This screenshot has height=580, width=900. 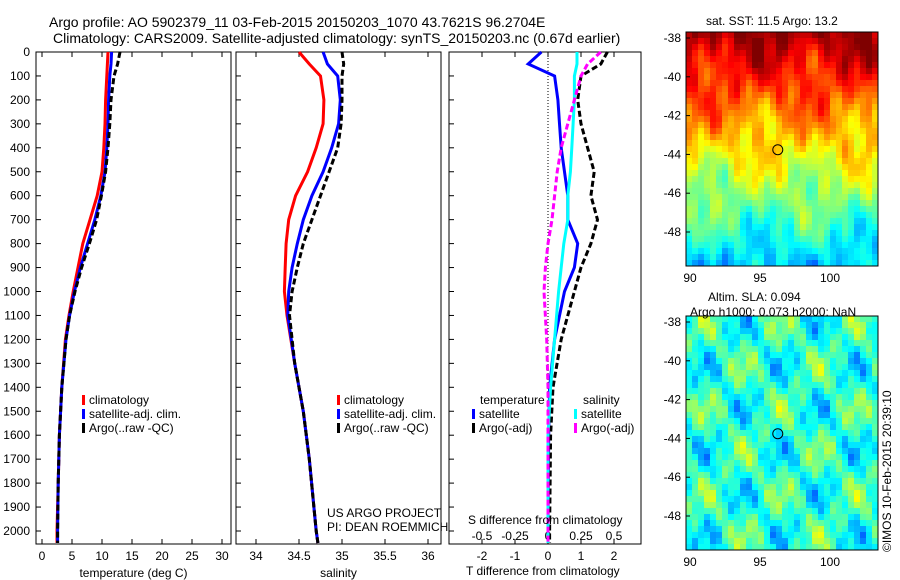 What do you see at coordinates (16, 507) in the screenshot?
I see `depth-tick-label: 1900` at bounding box center [16, 507].